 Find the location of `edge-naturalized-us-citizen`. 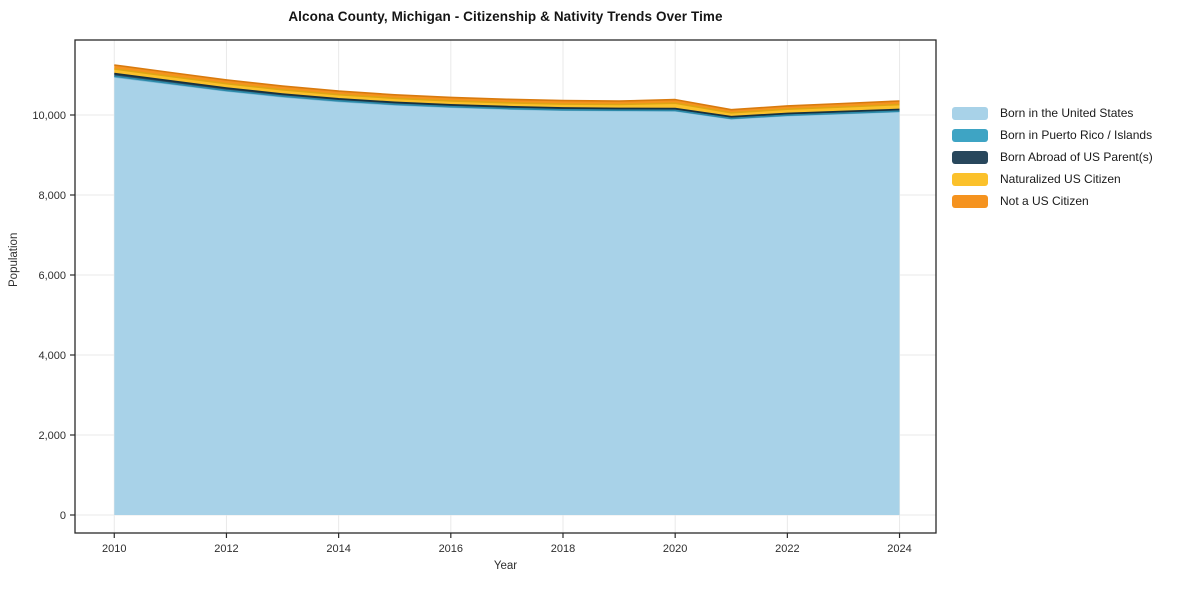

edge-naturalized-us-citizen is located at coordinates (507, 91).